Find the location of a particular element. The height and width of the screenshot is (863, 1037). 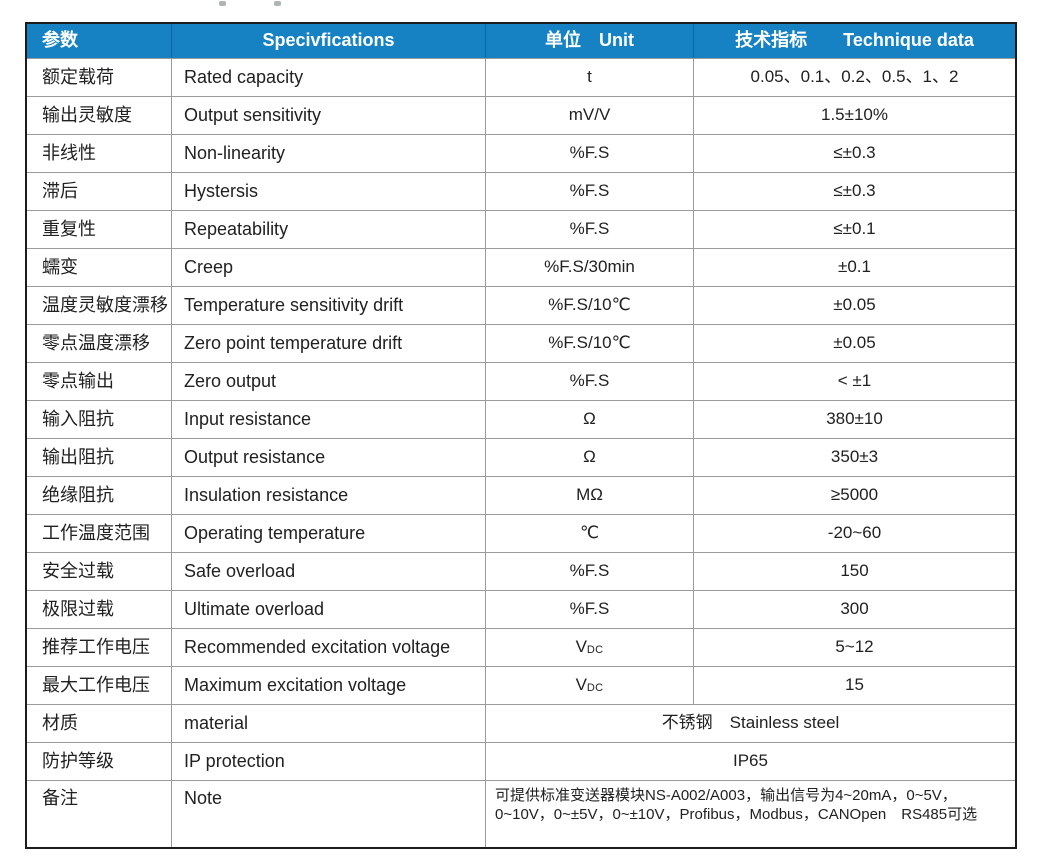

table-row: 滞后 Hystersis %F.S ≤±0.3 is located at coordinates (521, 191).